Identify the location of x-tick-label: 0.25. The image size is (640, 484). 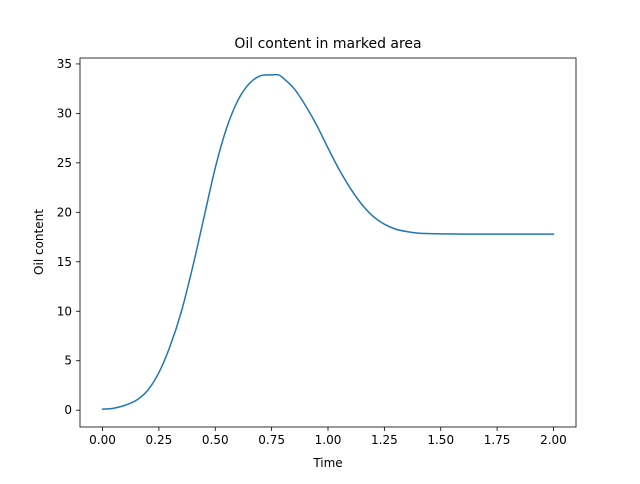
(159, 440).